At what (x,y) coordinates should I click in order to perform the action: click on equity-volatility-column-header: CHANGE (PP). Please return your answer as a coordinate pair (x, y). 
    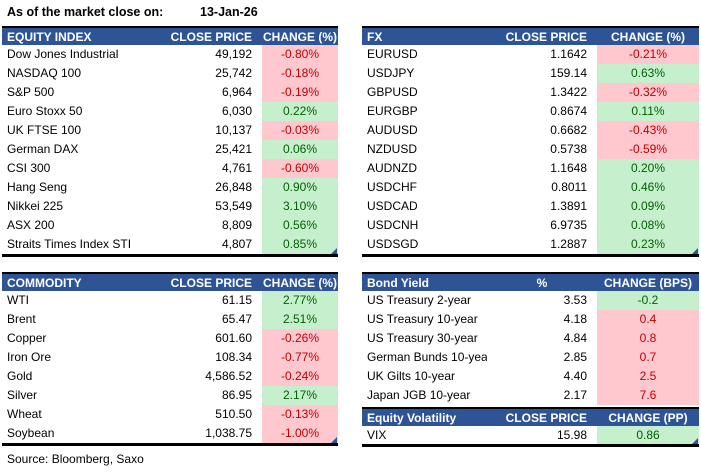
    Looking at the image, I should click on (648, 418).